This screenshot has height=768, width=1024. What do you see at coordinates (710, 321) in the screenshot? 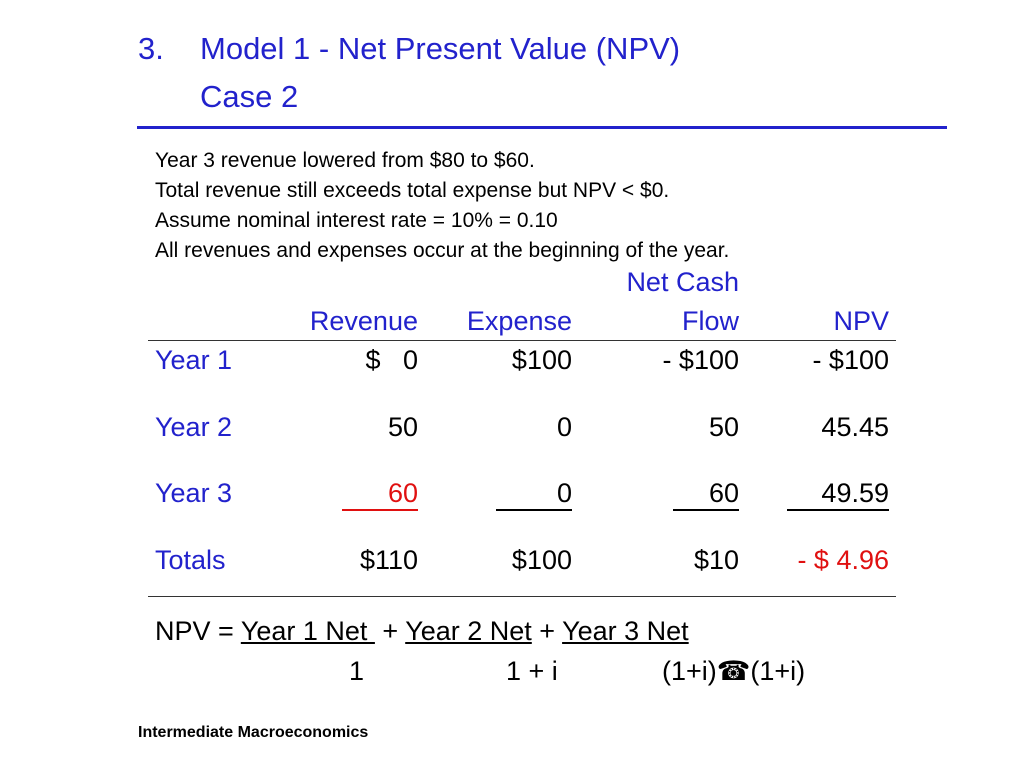
I see `header-net-cash-flow-line-2: Flow` at bounding box center [710, 321].